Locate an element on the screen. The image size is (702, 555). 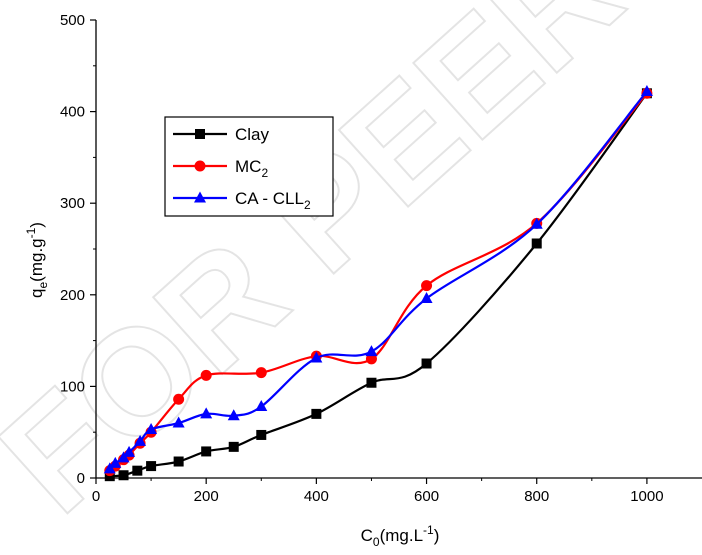
legend-label: Clay is located at coordinates (252, 134).